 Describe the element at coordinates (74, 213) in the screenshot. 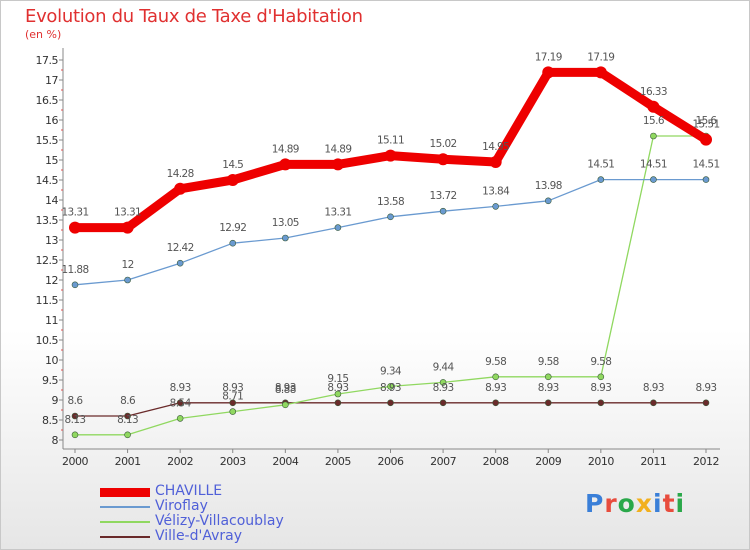

I see `data-label: 13.31` at that location.